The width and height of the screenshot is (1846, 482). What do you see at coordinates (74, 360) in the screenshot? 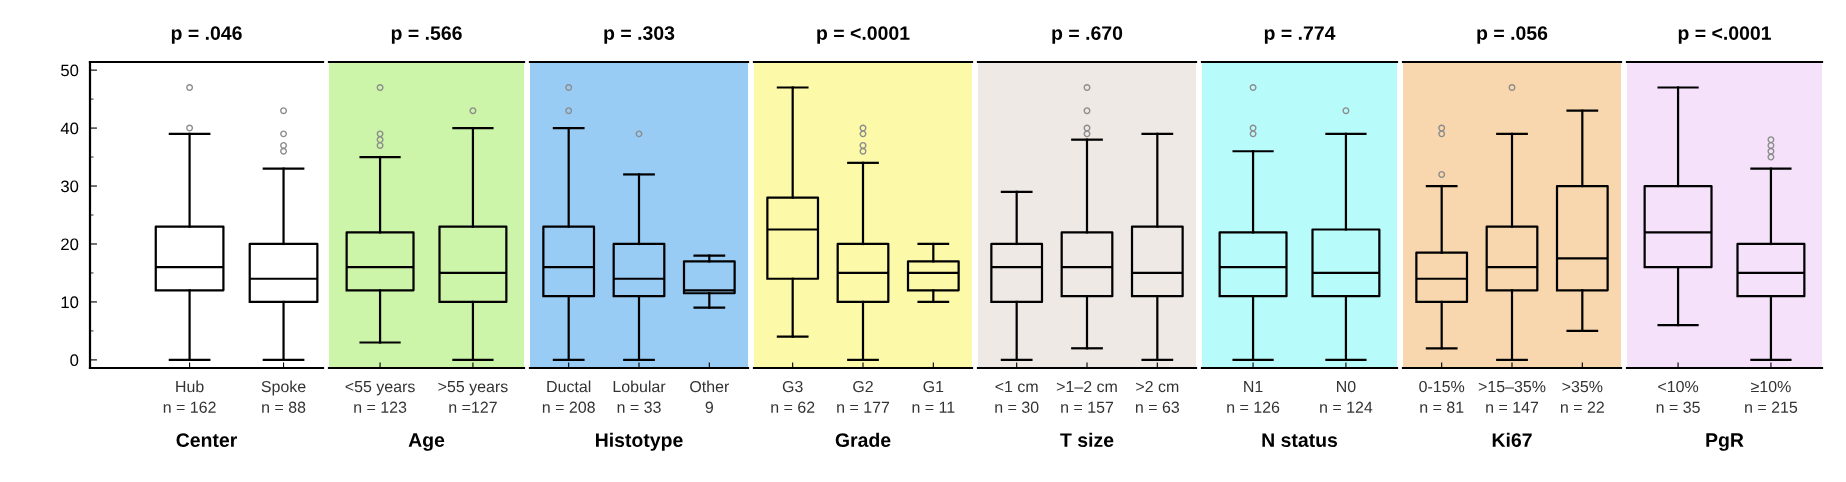
I see `y-tick-label: 0` at bounding box center [74, 360].